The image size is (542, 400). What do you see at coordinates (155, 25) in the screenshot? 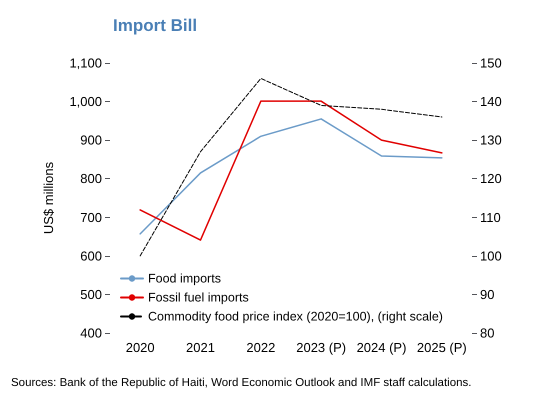
I see `chart-title: Import Bill` at bounding box center [155, 25].